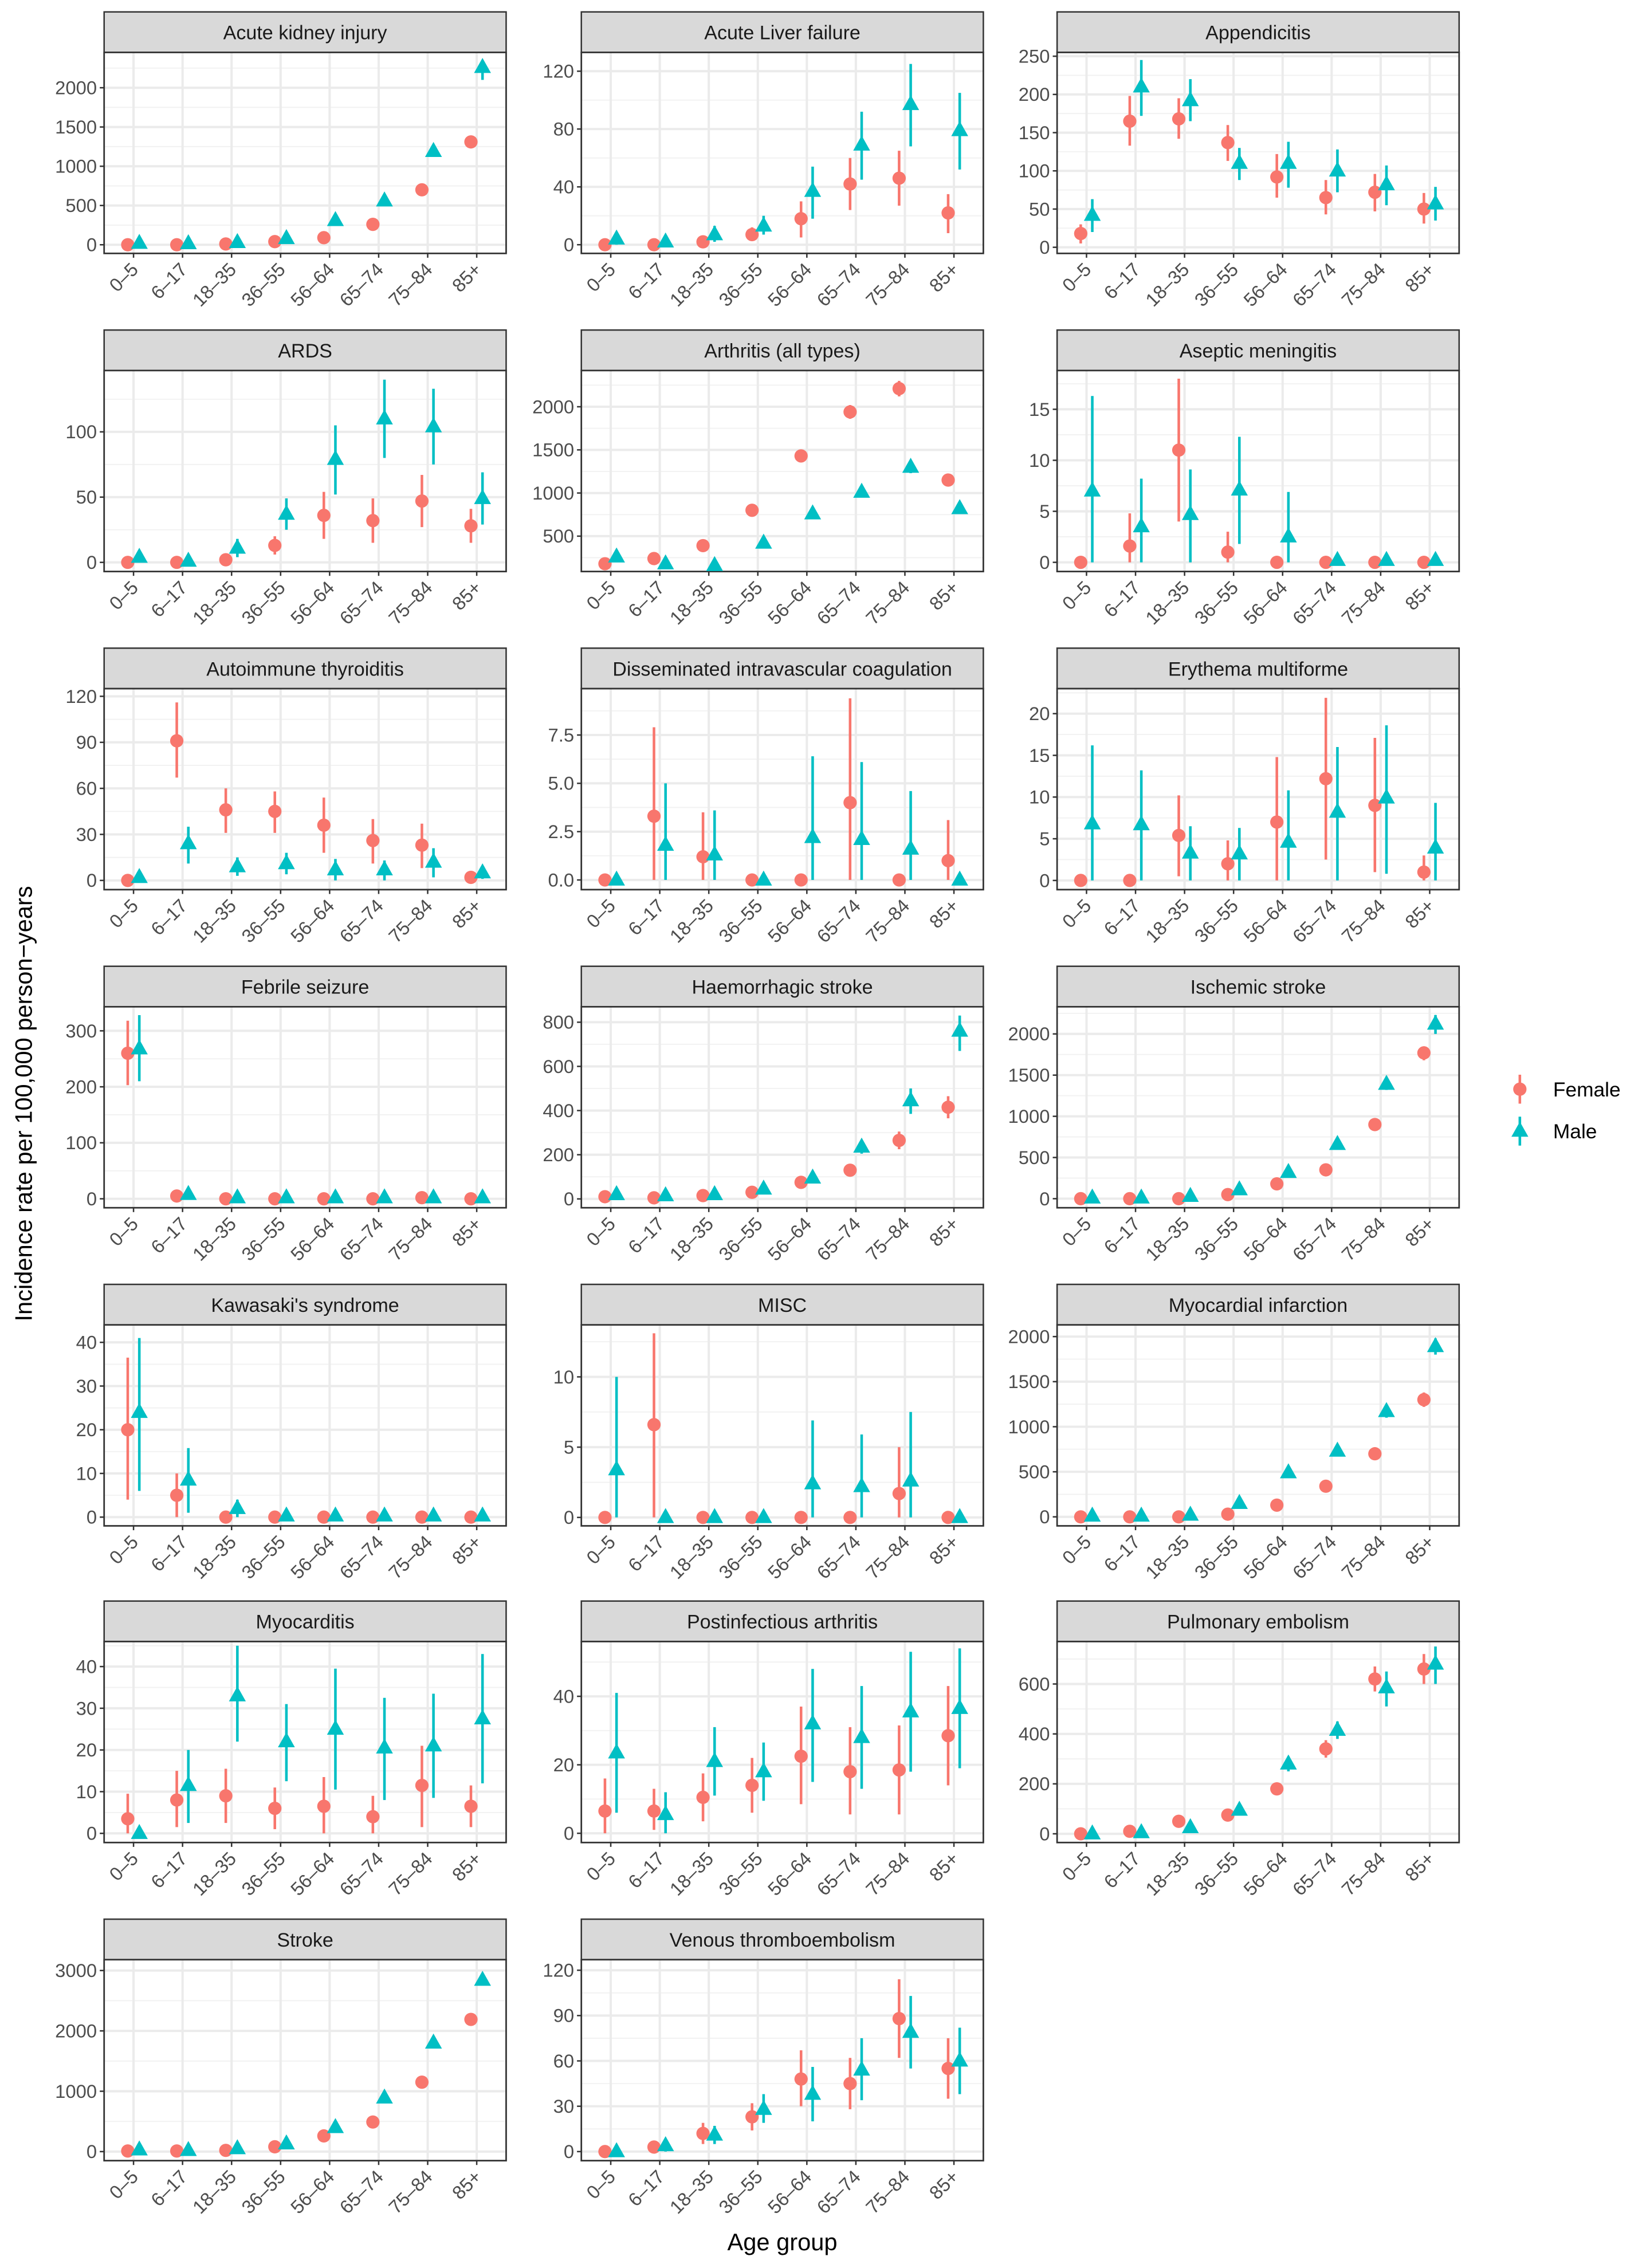 This screenshot has width=1650, height=2268. Describe the element at coordinates (1258, 988) in the screenshot. I see `facet-title: Ischemic stroke` at that location.